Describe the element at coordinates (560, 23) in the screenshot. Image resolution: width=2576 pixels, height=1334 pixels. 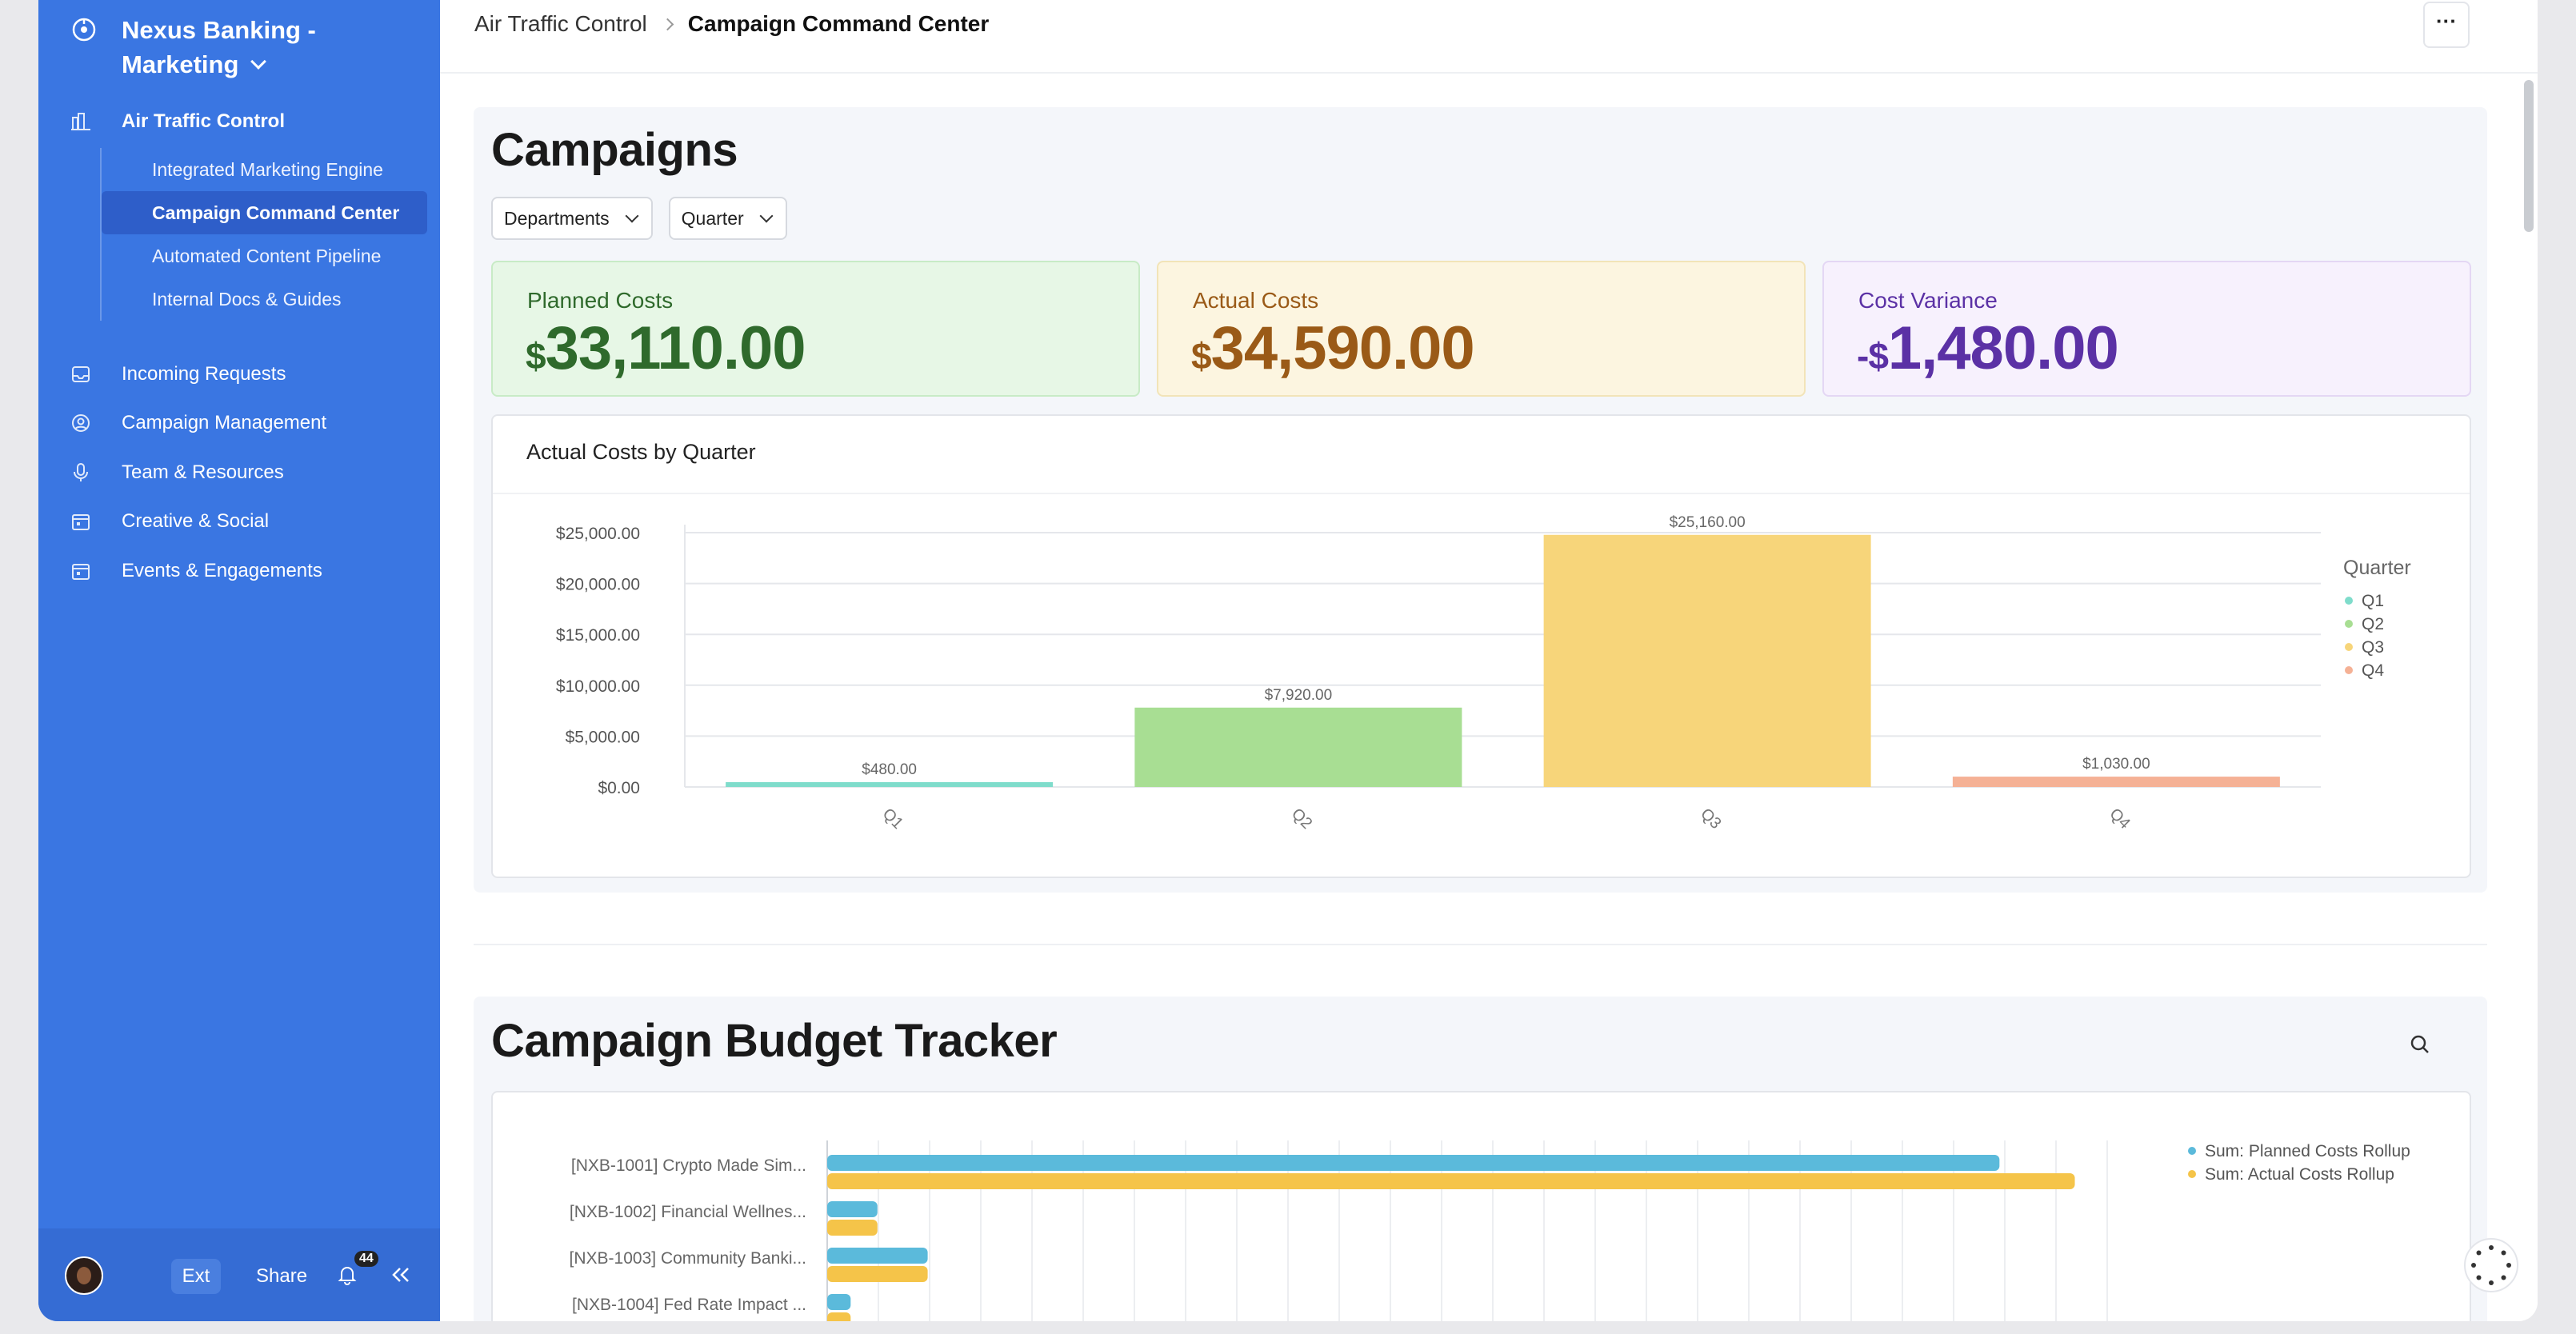
I see `breadcrumb-parent: Air Traffic Control` at that location.